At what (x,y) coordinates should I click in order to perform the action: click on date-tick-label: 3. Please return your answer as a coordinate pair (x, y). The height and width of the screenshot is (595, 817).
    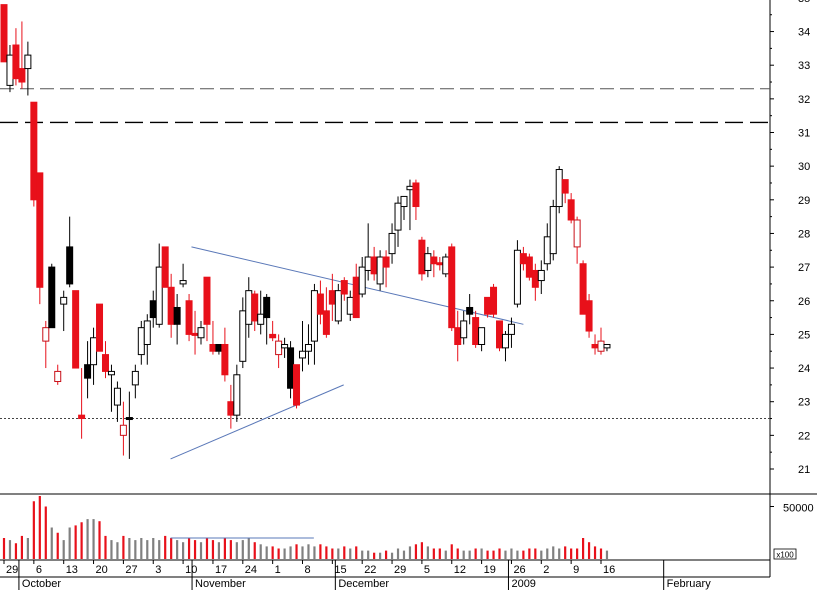
    Looking at the image, I should click on (158, 570).